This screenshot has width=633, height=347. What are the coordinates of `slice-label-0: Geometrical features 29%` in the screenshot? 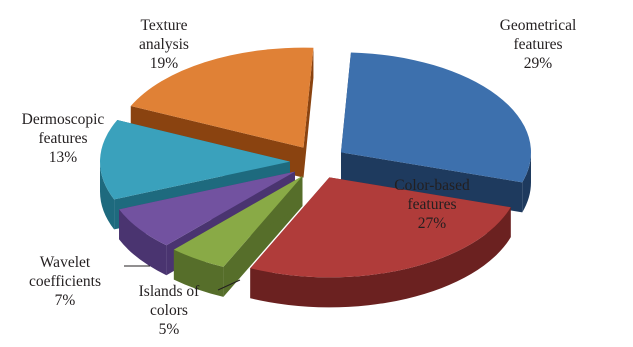 It's located at (538, 44).